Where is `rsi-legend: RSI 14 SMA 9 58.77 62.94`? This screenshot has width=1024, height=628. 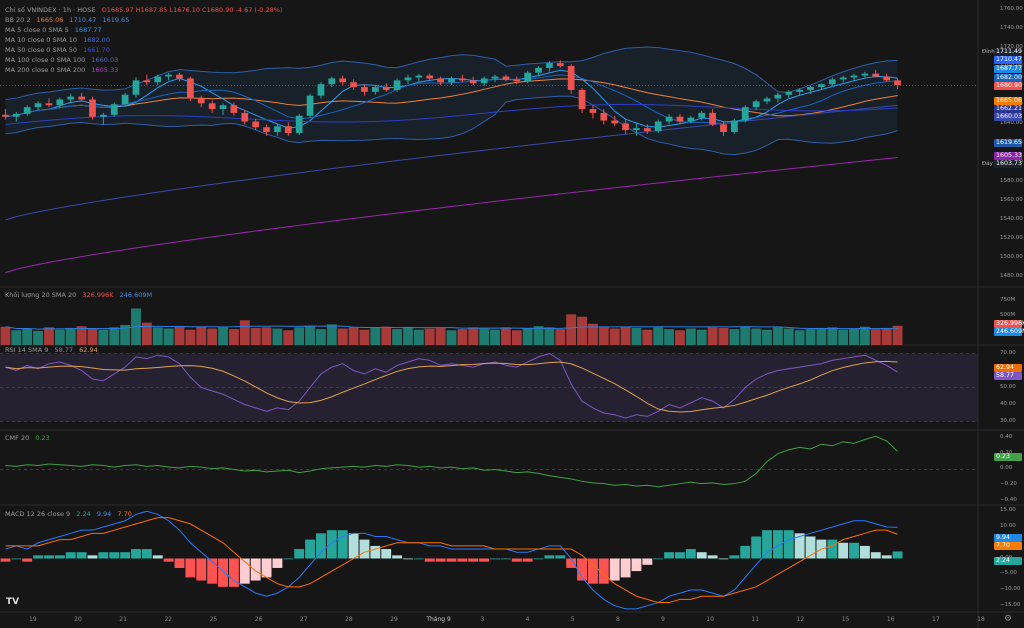
rsi-legend: RSI 14 SMA 9 58.77 62.94 is located at coordinates (53, 350).